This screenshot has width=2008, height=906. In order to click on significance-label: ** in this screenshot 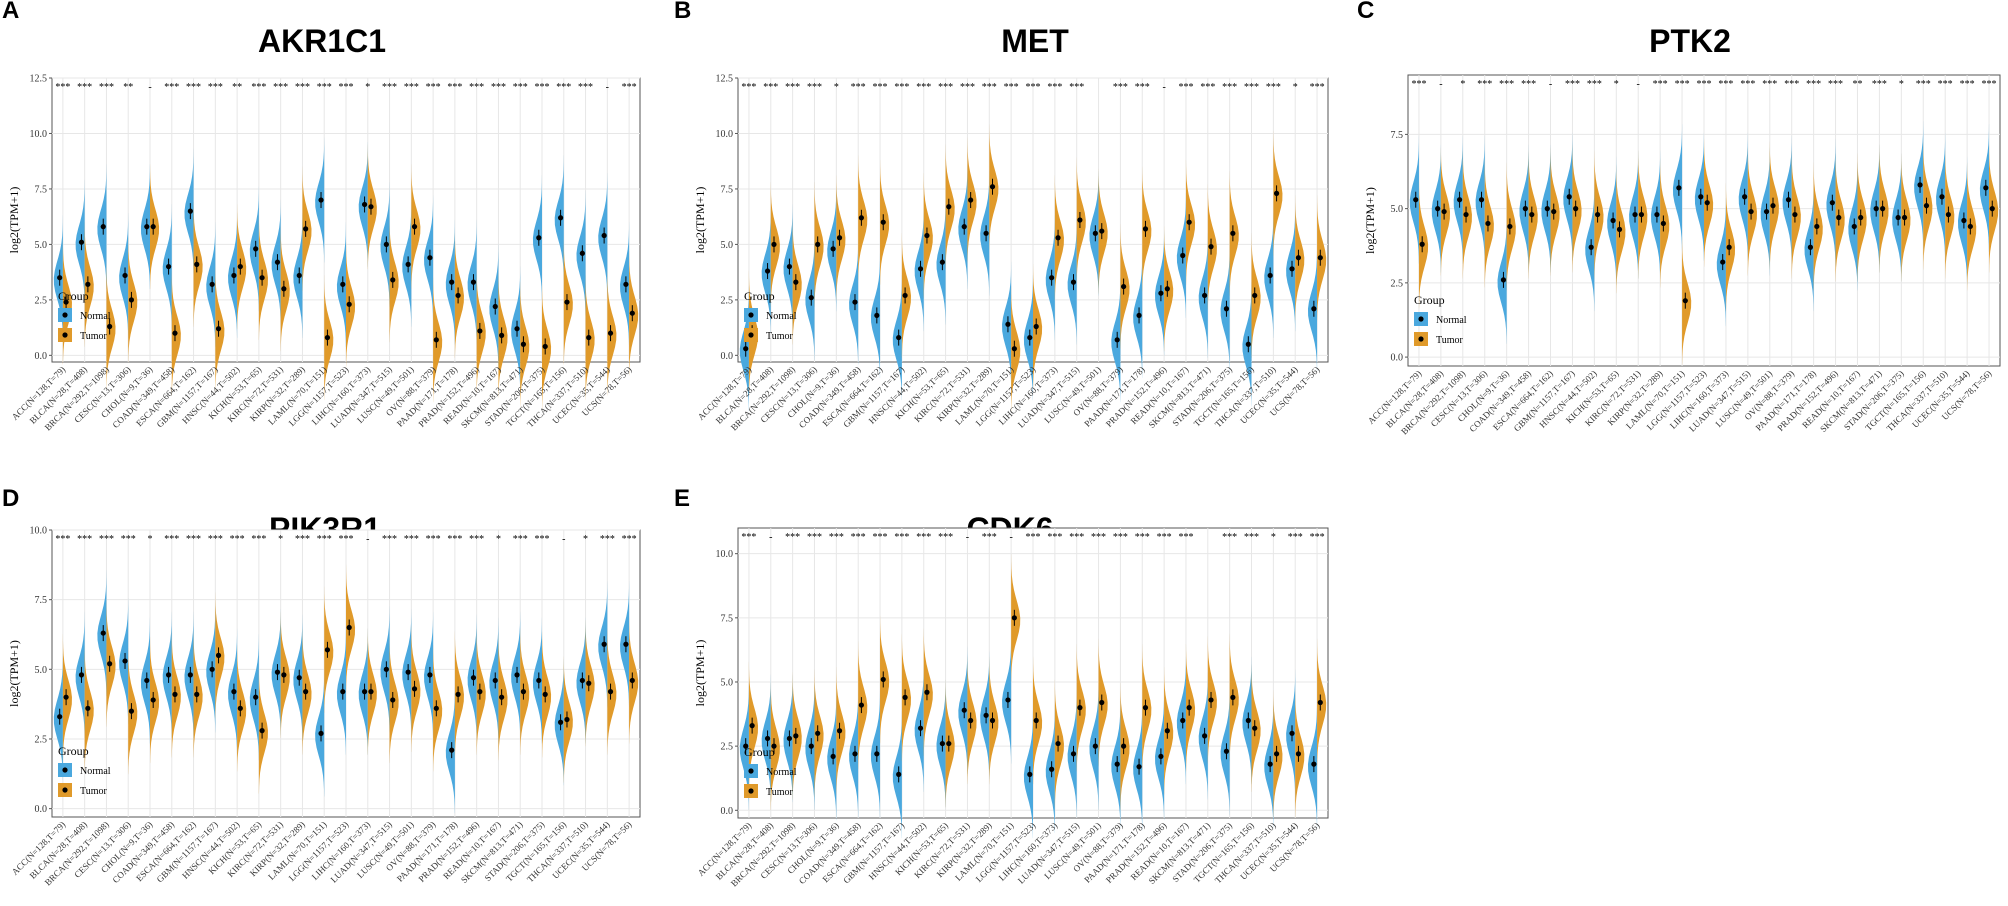, I will do `click(237, 87)`.